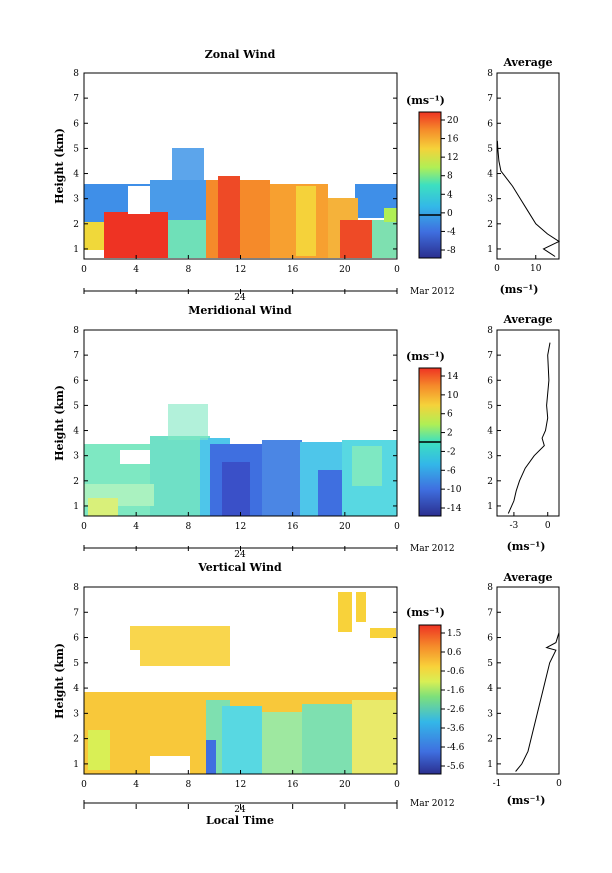 The image size is (612, 873). Describe the element at coordinates (240, 683) in the screenshot. I see `vertical-heatmap-field` at that location.